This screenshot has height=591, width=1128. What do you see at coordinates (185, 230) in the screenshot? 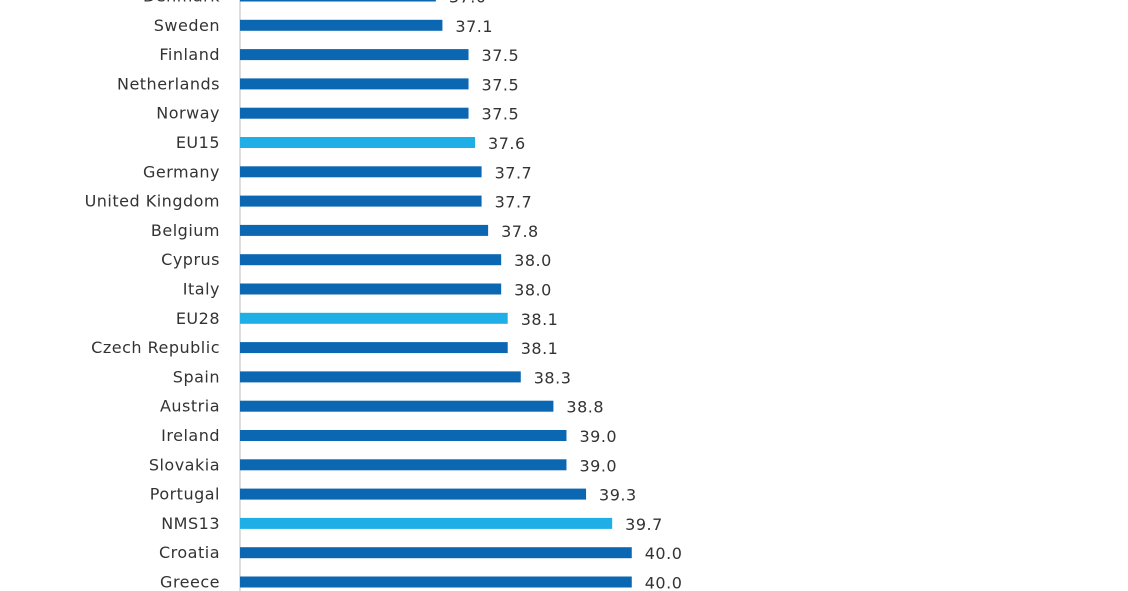
I see `category-label: Belgium` at bounding box center [185, 230].